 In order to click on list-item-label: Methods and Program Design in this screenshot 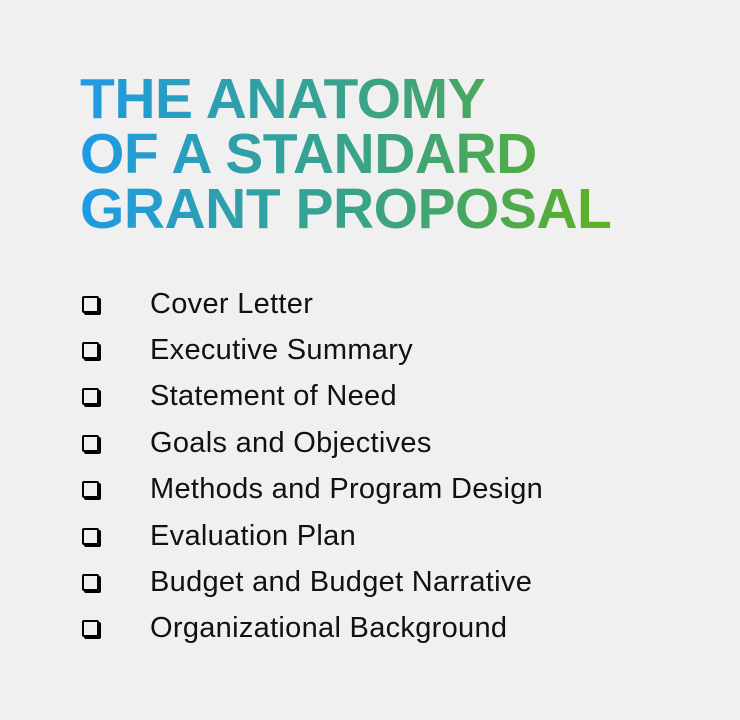, I will do `click(347, 489)`.